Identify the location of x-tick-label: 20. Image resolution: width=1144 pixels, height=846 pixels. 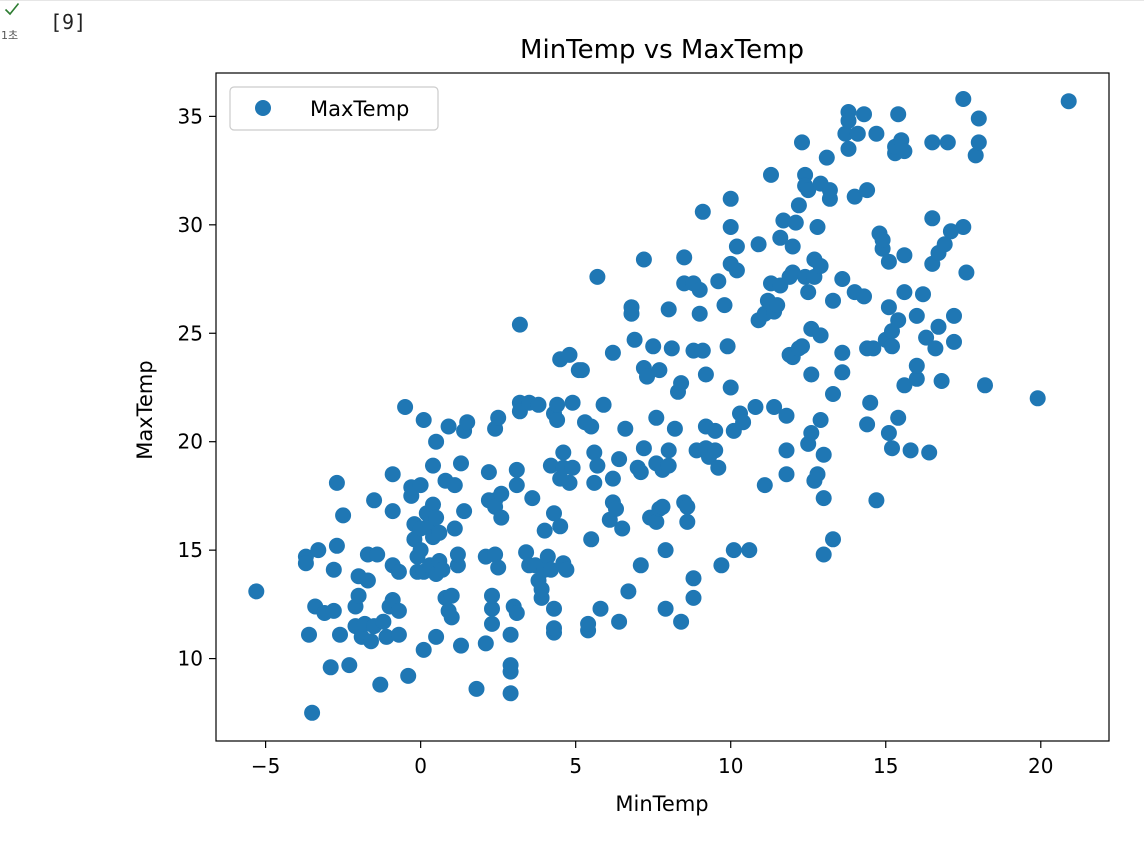
(1040, 766).